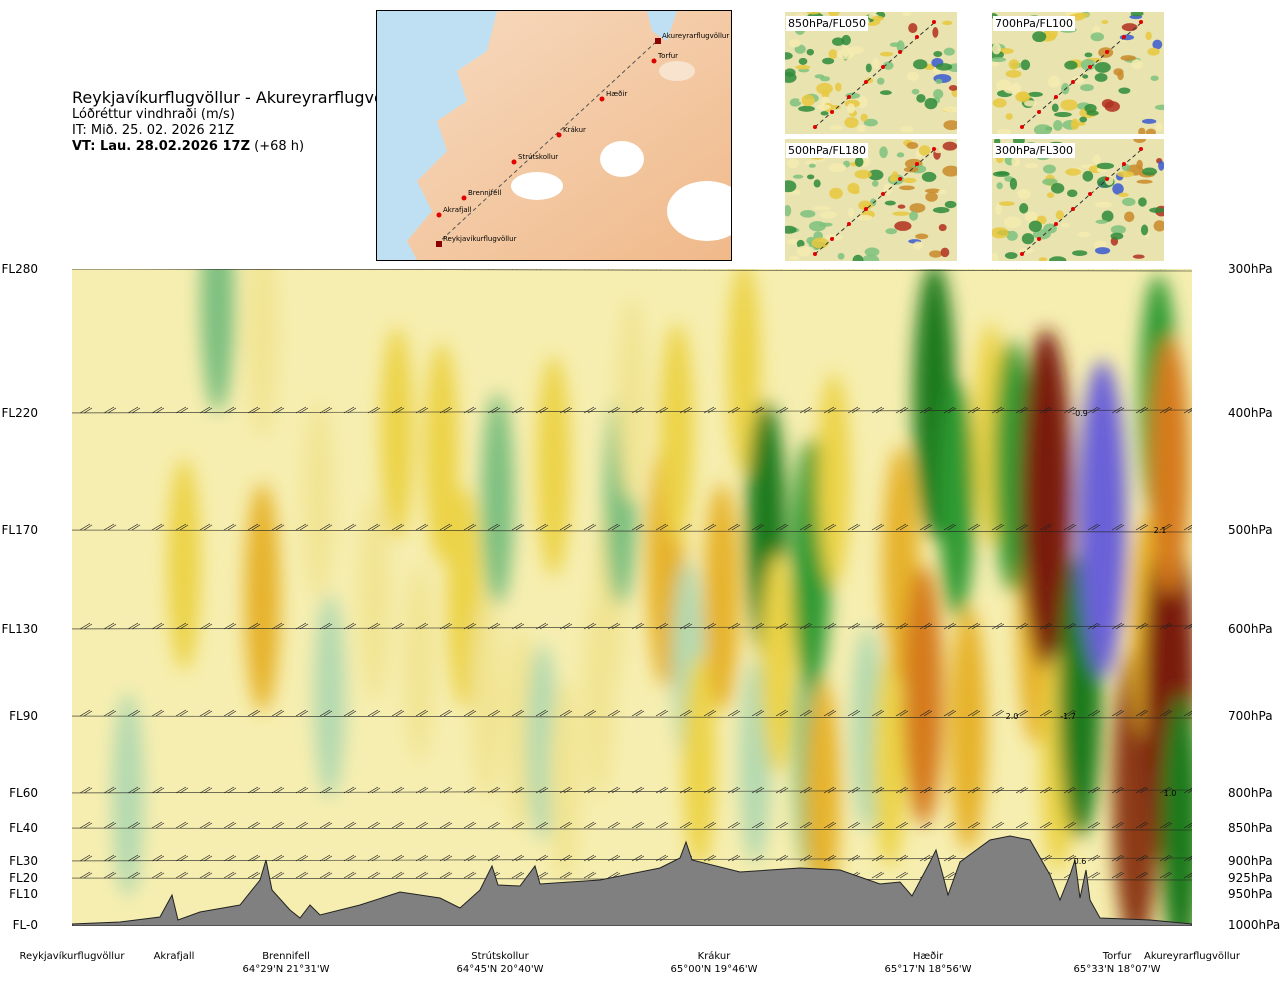 The image size is (1280, 981). Describe the element at coordinates (500, 963) in the screenshot. I see `waypoint-label: Strútskollur 64°45'N 20°40'W` at that location.